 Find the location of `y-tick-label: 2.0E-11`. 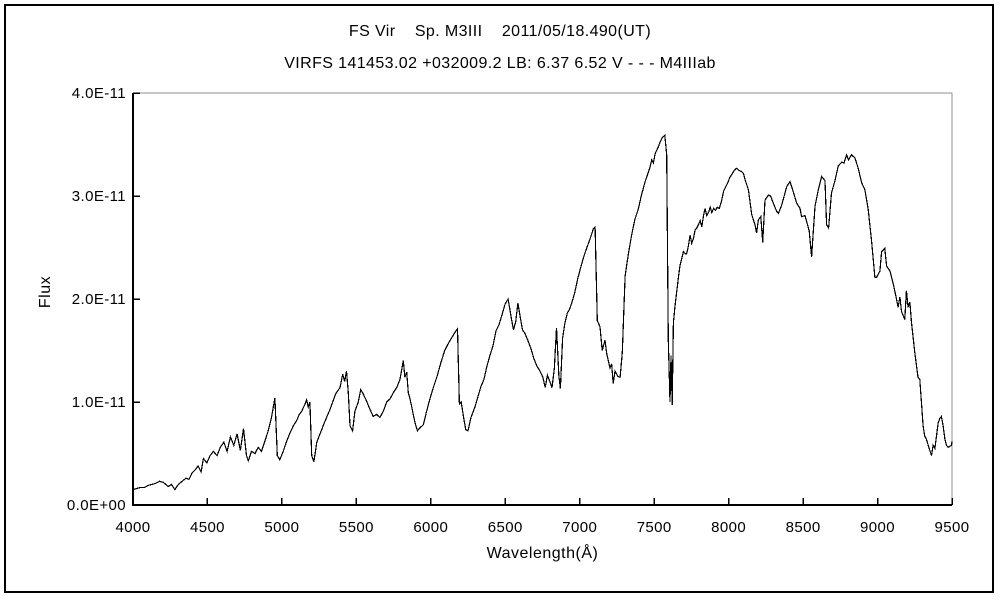

y-tick-label: 2.0E-11 is located at coordinates (99, 299).